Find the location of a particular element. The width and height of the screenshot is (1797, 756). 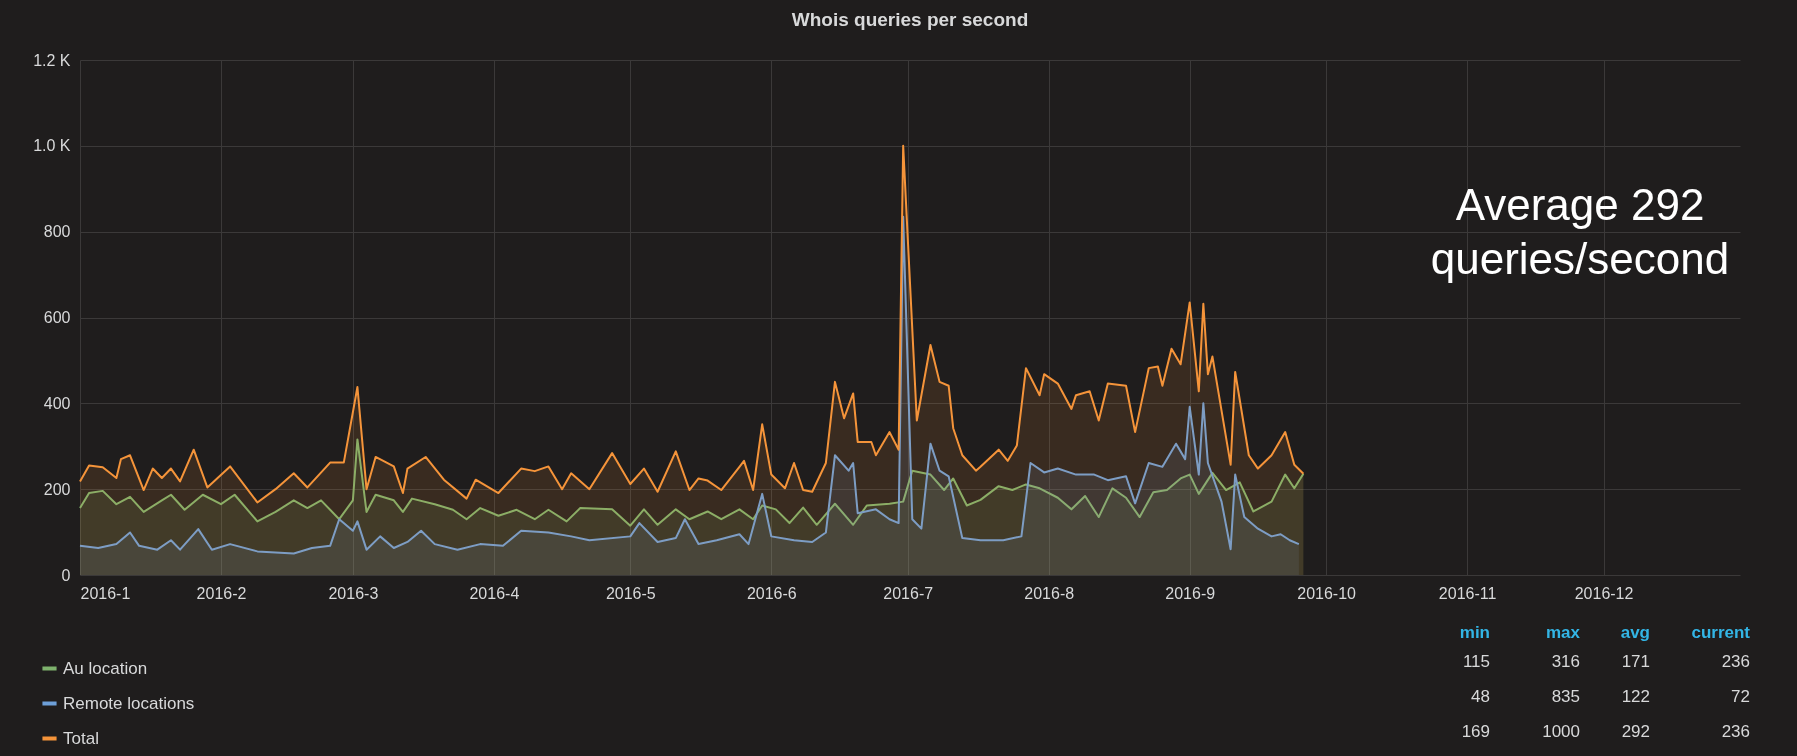

text: 115 is located at coordinates (1475, 661).